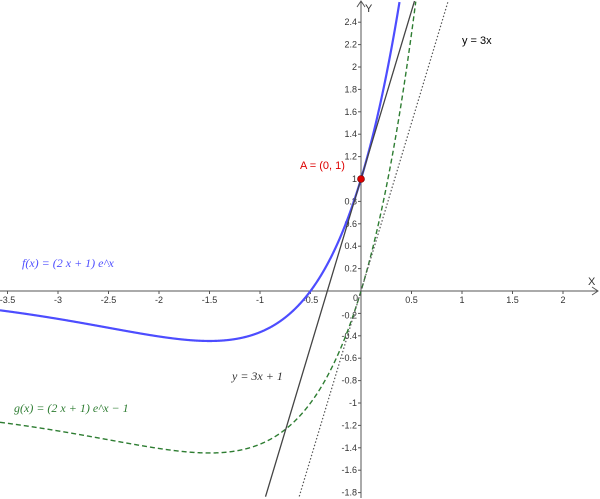 This screenshot has width=600, height=499. I want to click on y-tick-label: -0.6, so click(349, 358).